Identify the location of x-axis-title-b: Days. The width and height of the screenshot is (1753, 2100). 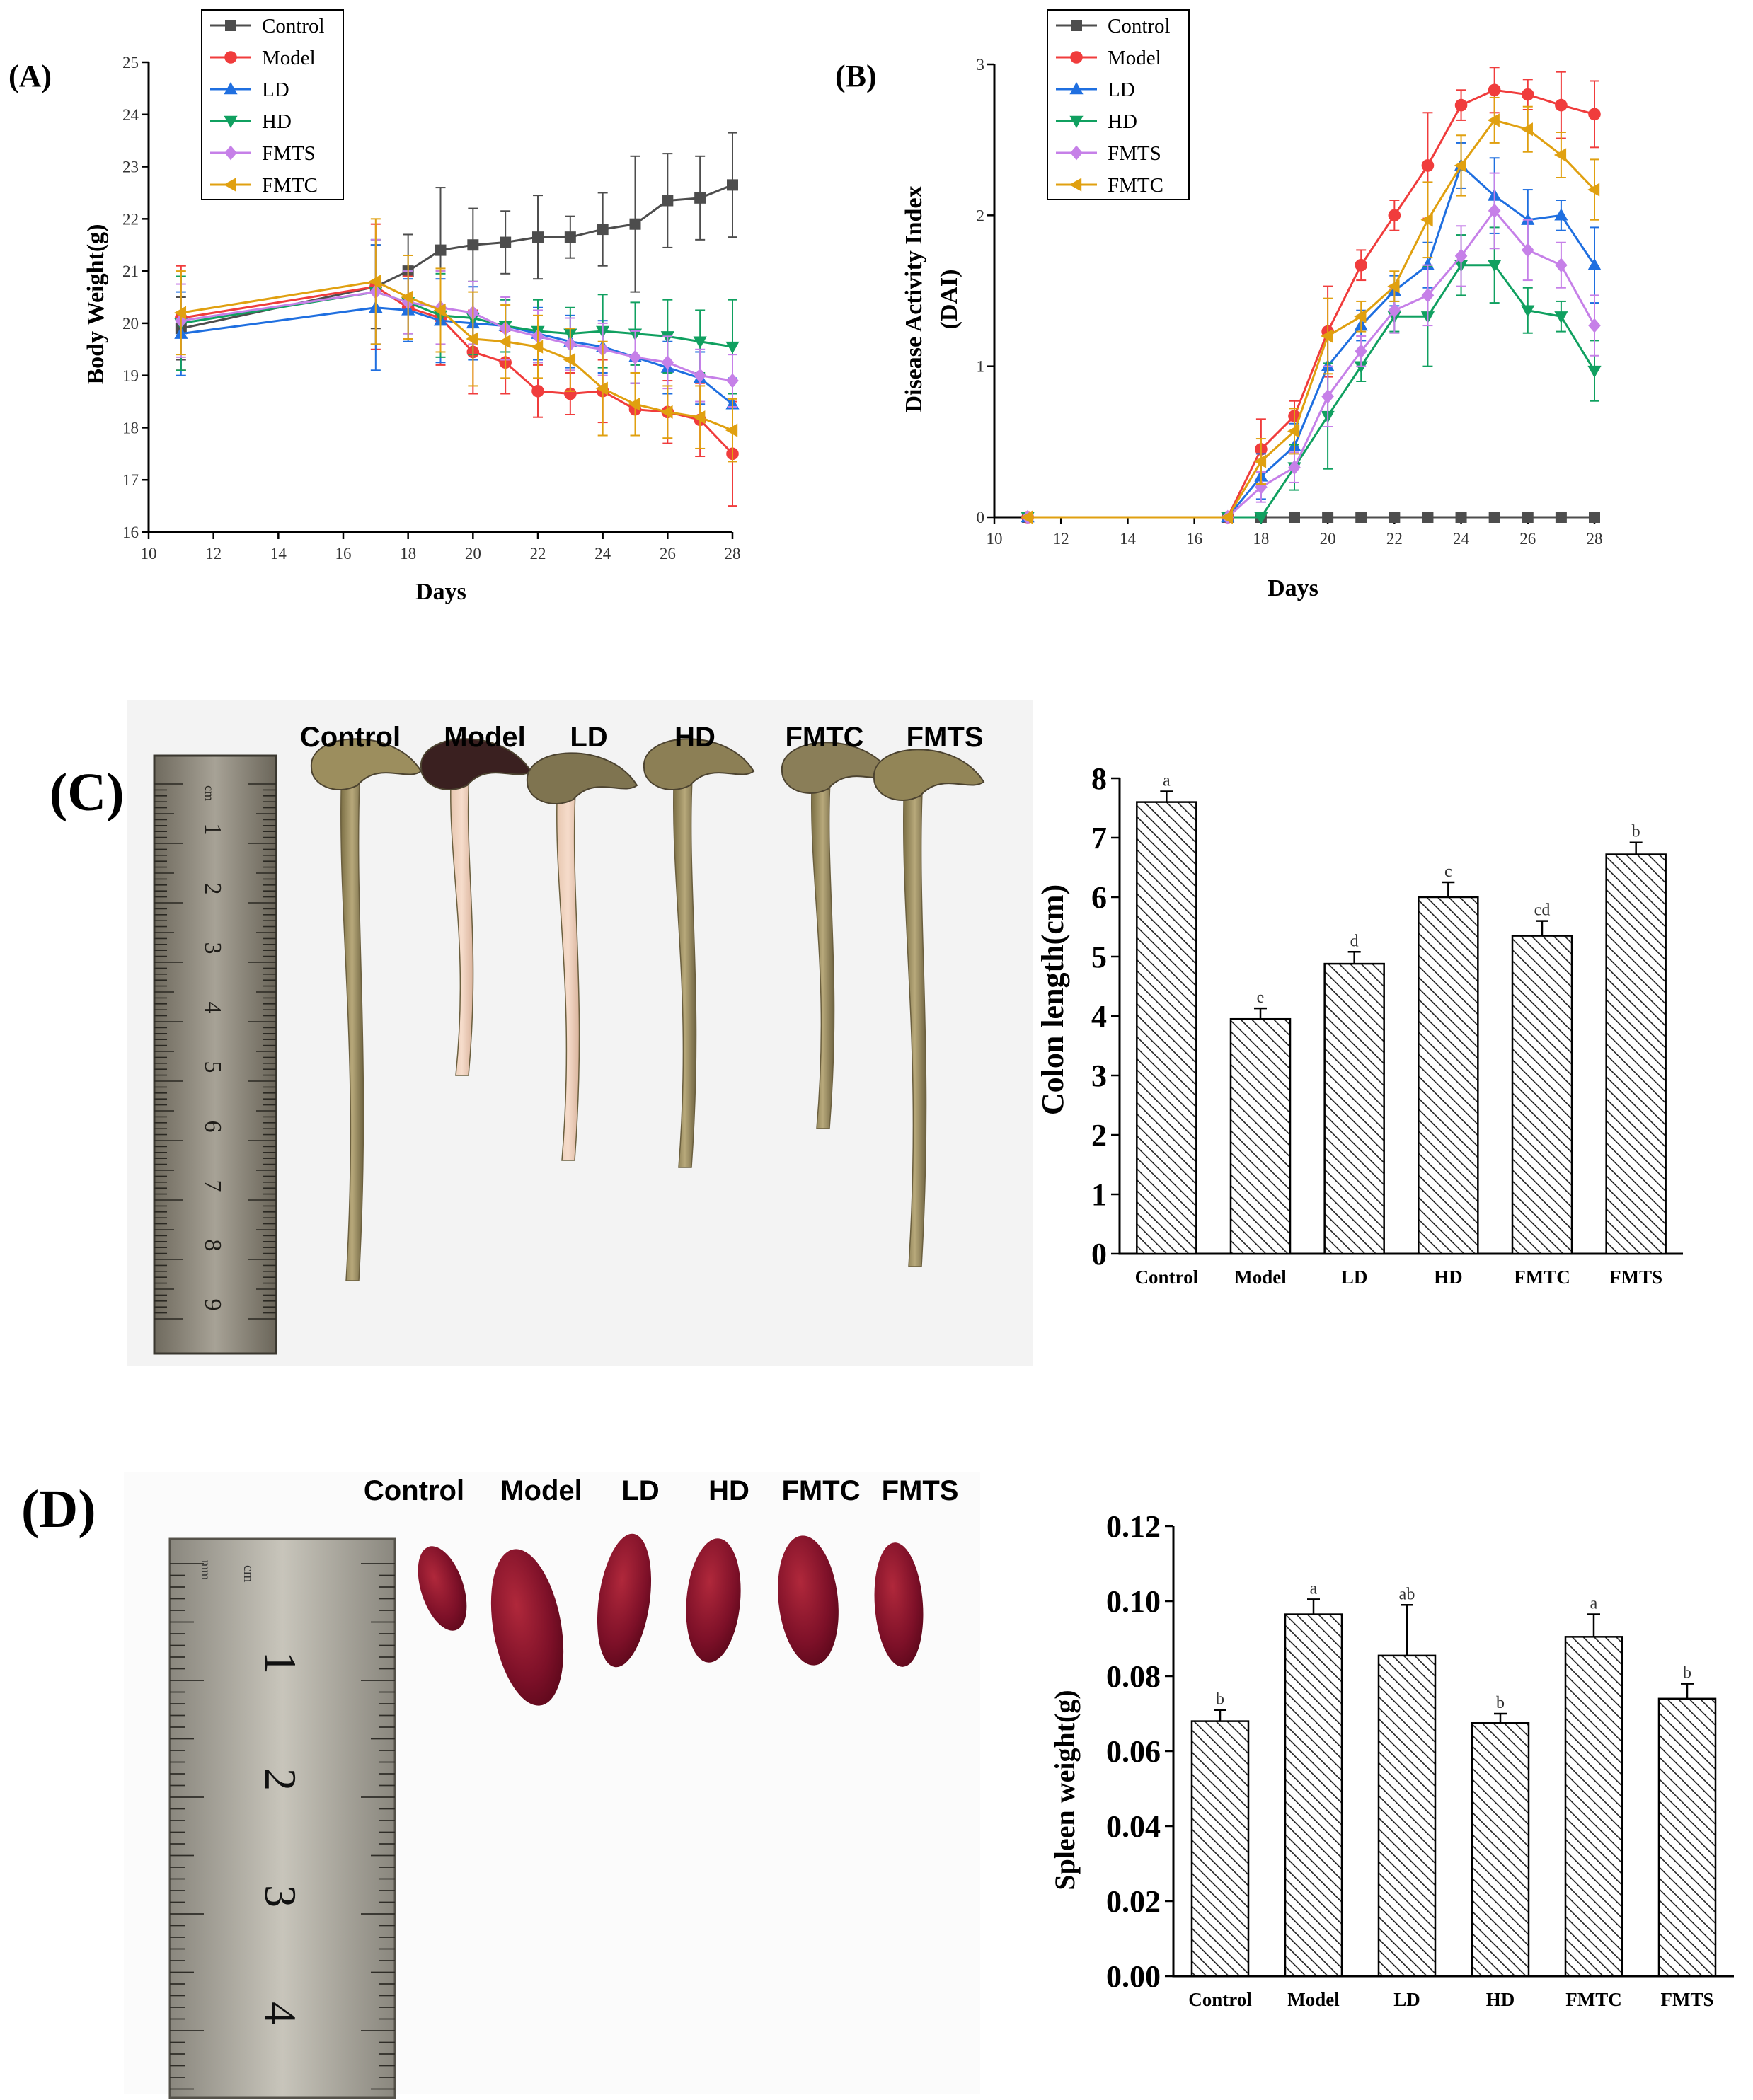
(1293, 588).